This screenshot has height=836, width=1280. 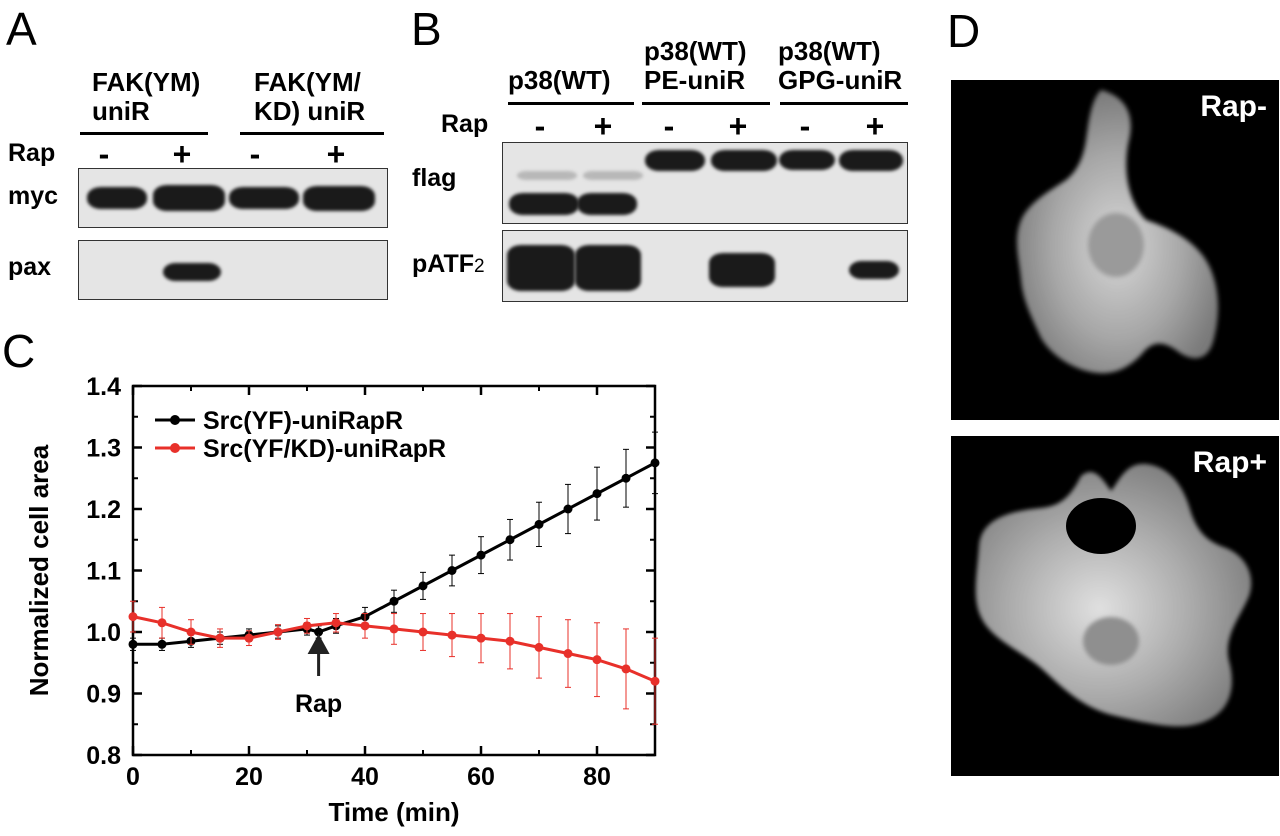 What do you see at coordinates (1101, 526) in the screenshot?
I see `cell-cavity` at bounding box center [1101, 526].